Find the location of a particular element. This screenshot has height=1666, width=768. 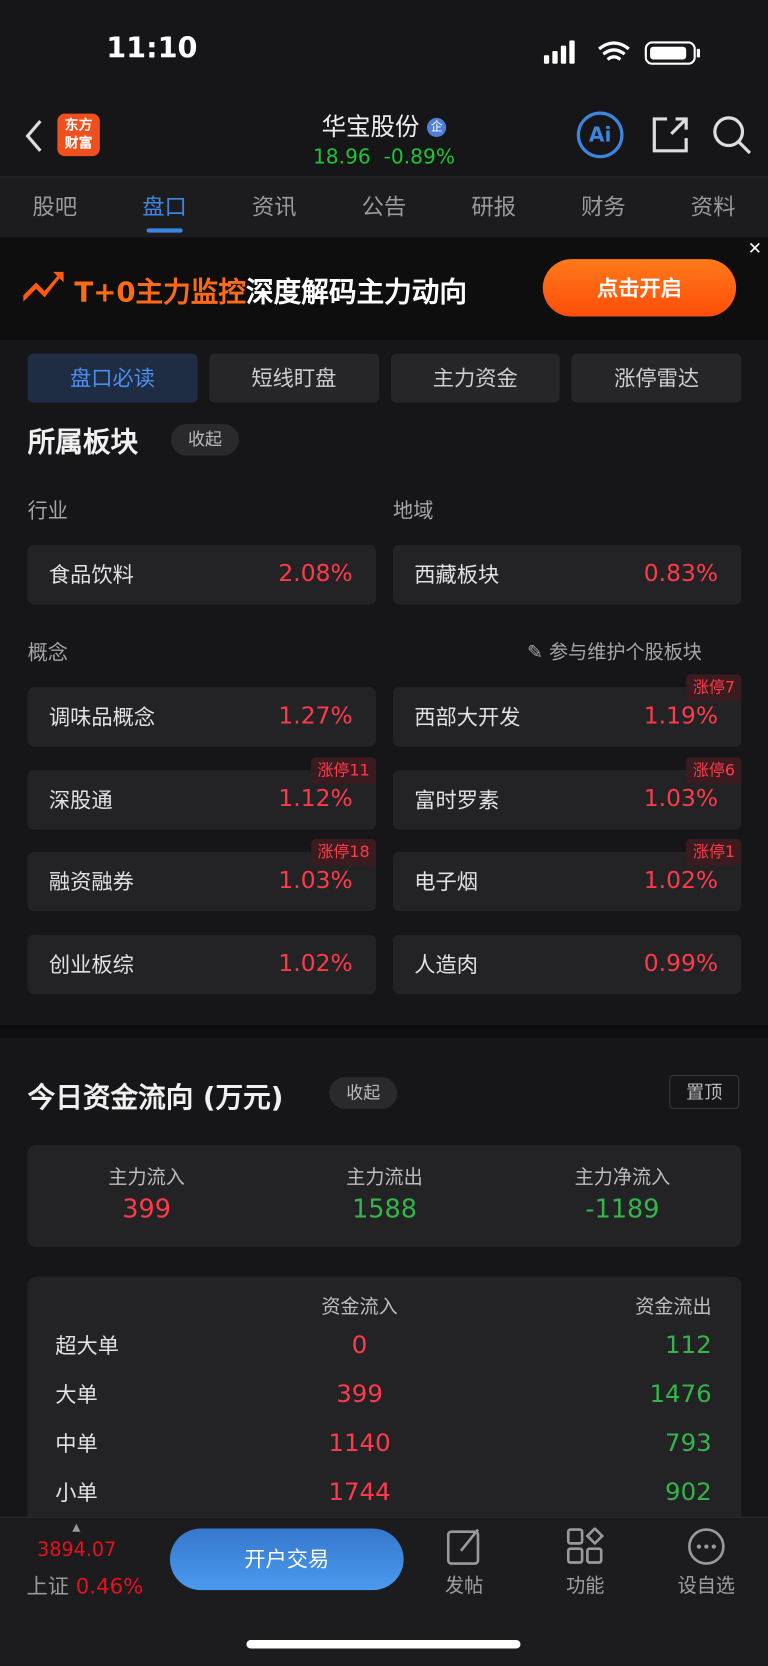

search-icon is located at coordinates (732, 135).